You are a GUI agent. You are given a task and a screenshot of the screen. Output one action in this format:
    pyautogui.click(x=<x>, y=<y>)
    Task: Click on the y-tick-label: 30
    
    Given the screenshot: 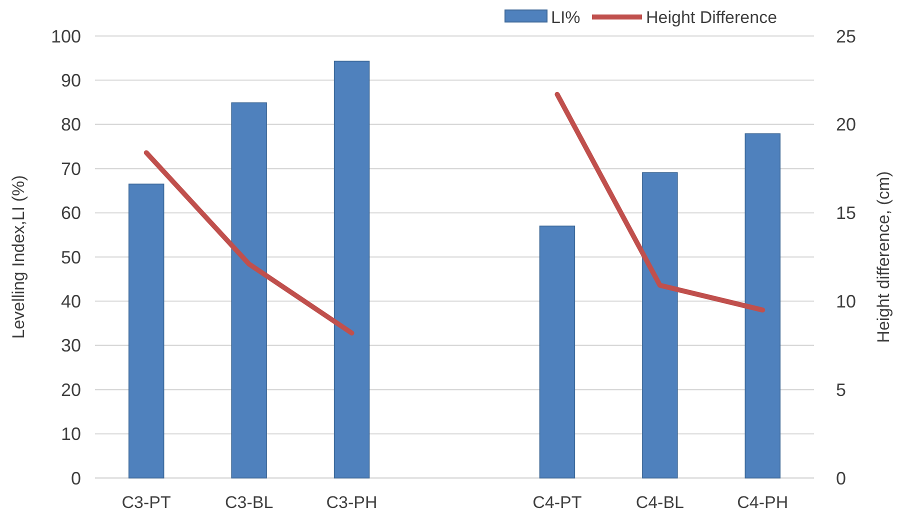 What is the action you would take?
    pyautogui.click(x=70, y=346)
    